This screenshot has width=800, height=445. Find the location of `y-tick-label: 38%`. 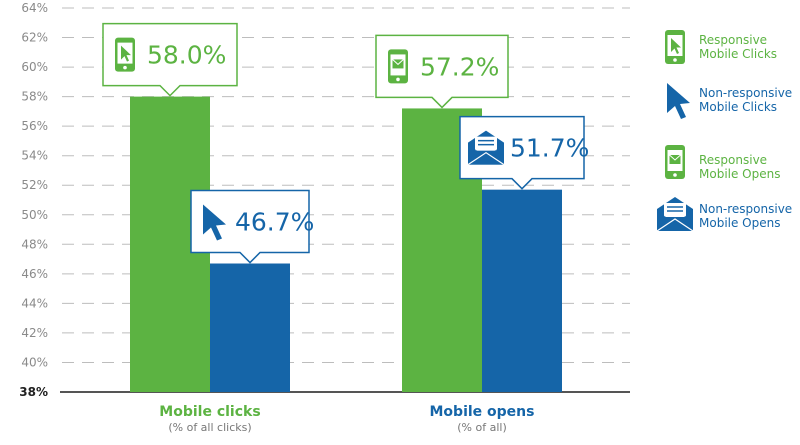

y-tick-label: 38% is located at coordinates (33, 392).